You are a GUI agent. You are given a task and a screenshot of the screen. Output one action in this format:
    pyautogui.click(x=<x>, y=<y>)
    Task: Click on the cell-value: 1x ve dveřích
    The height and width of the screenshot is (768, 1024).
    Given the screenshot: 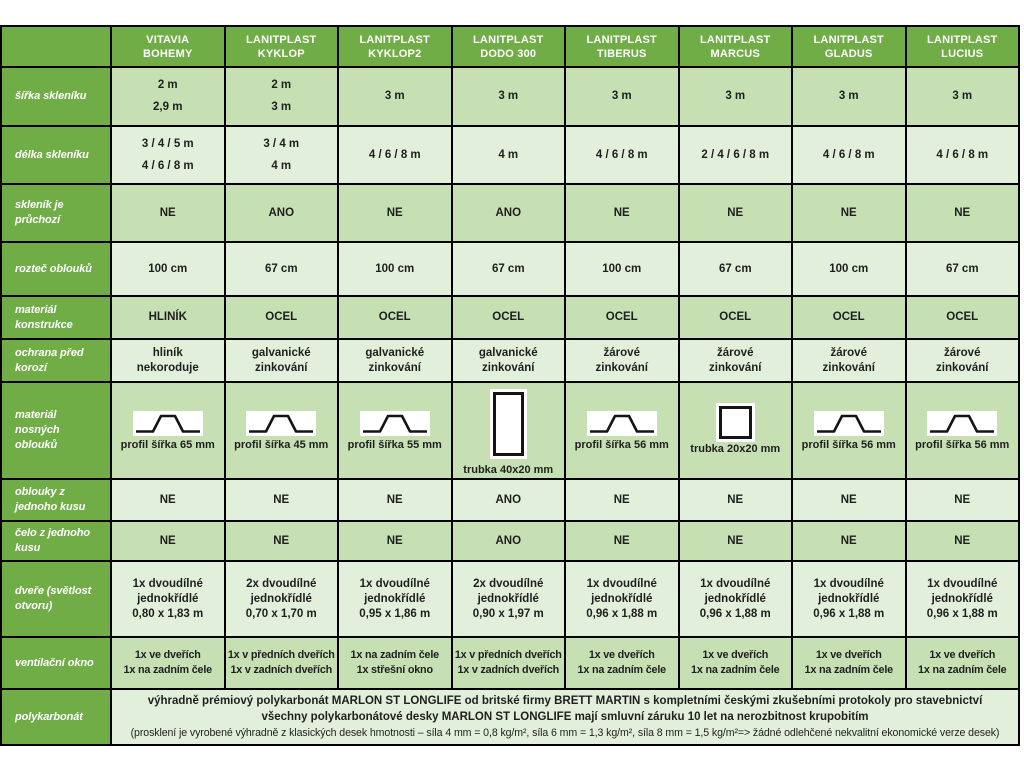 What is the action you would take?
    pyautogui.click(x=621, y=655)
    